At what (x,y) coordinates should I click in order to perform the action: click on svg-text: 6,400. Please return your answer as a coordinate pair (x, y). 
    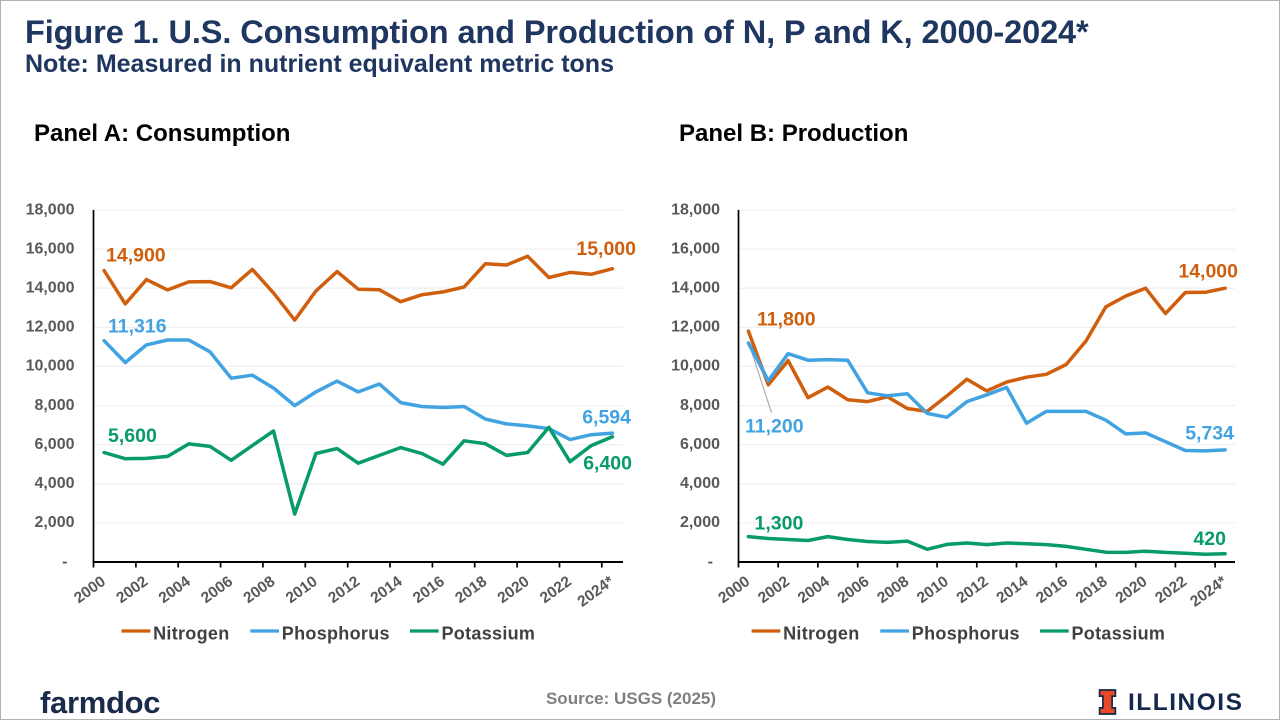
    Looking at the image, I should click on (607, 464).